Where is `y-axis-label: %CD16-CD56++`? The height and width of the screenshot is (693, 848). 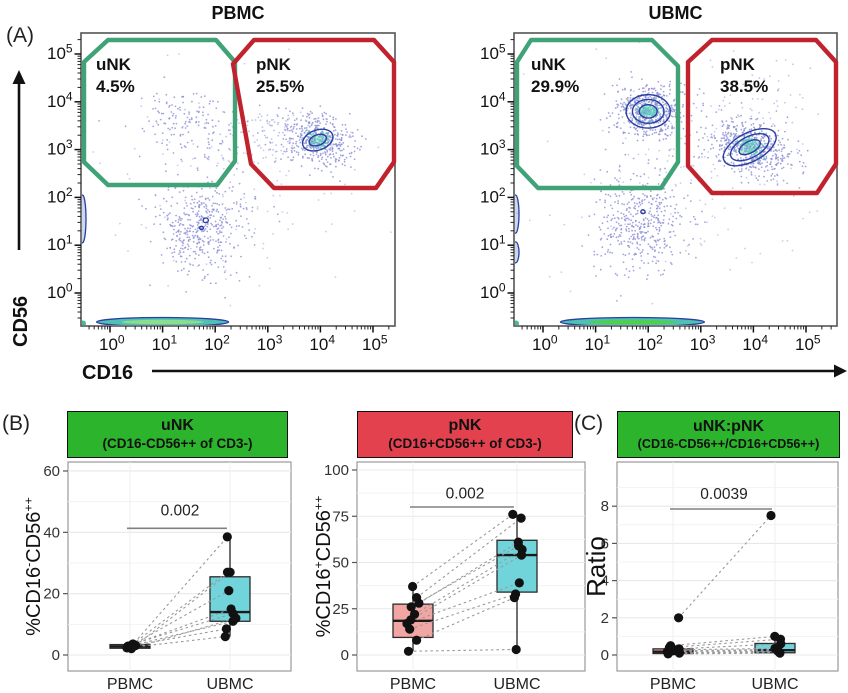
y-axis-label: %CD16-CD56++ is located at coordinates (33, 566).